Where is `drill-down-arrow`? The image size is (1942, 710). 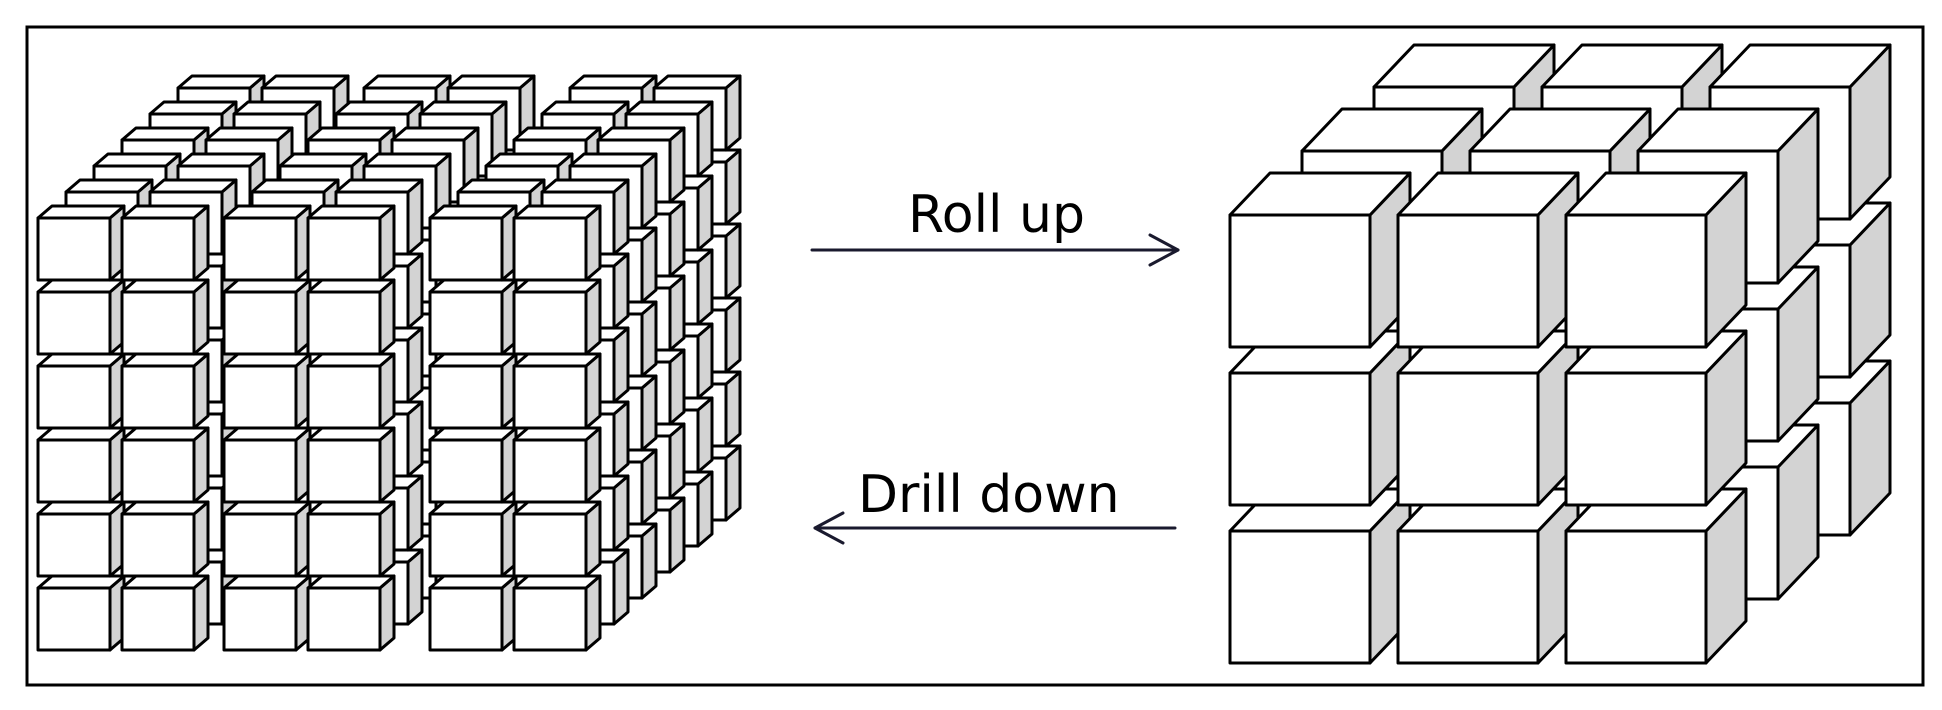 drill-down-arrow is located at coordinates (995, 528).